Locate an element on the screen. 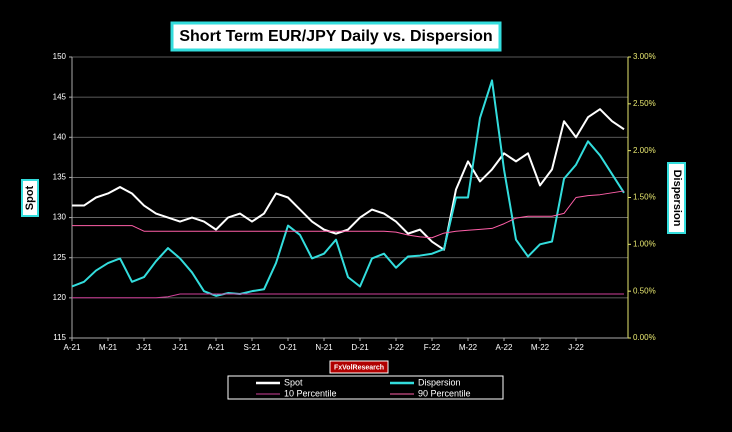 Image resolution: width=732 pixels, height=432 pixels. y-tick-label: 120 is located at coordinates (60, 297).